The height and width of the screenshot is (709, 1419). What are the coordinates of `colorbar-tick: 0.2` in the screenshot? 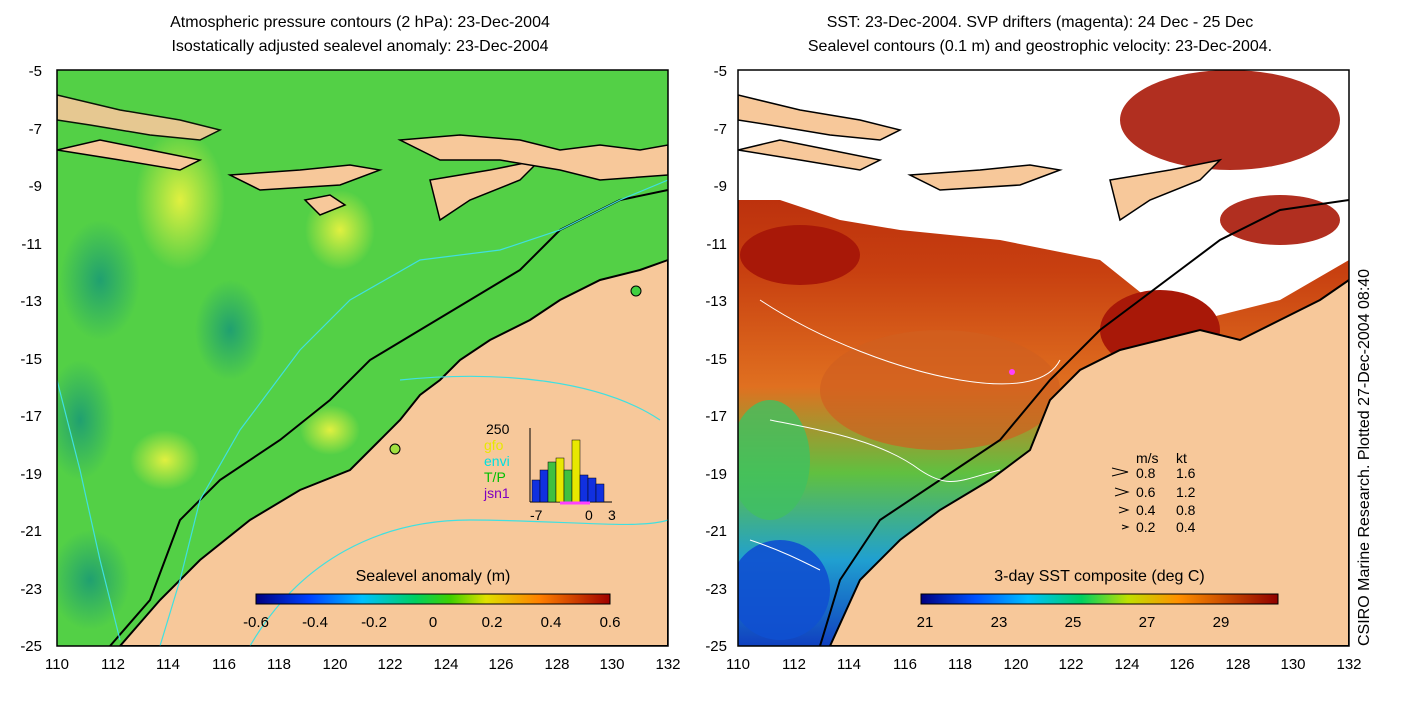 It's located at (492, 622).